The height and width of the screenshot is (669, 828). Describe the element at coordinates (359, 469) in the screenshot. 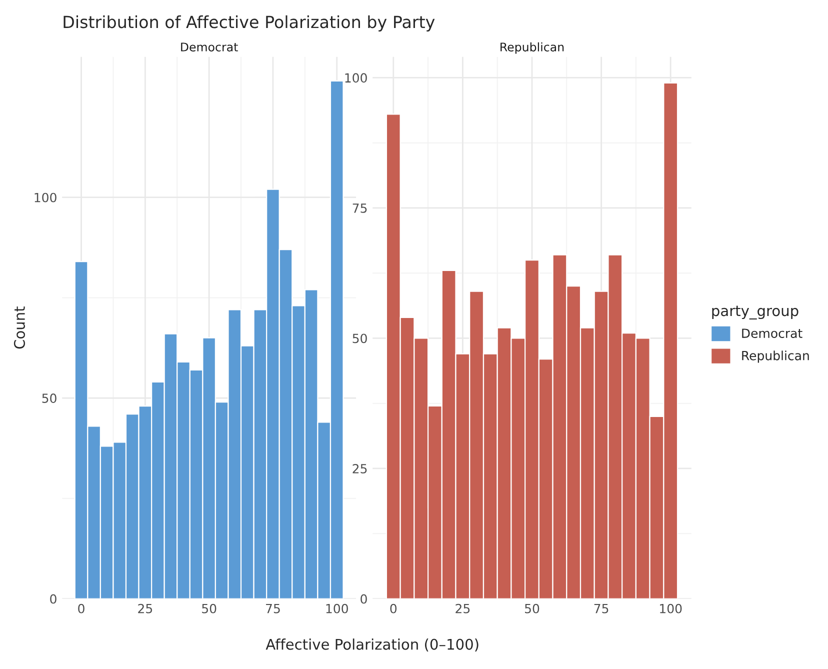

I see `y-tick-label: 25` at that location.